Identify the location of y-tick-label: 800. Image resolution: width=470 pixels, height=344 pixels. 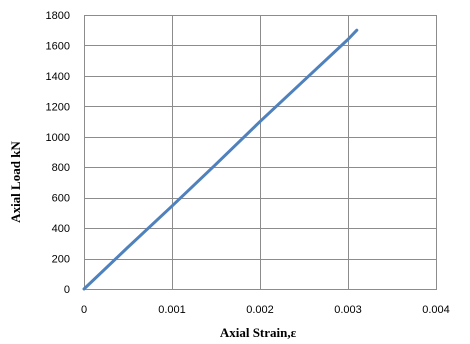
(61, 168).